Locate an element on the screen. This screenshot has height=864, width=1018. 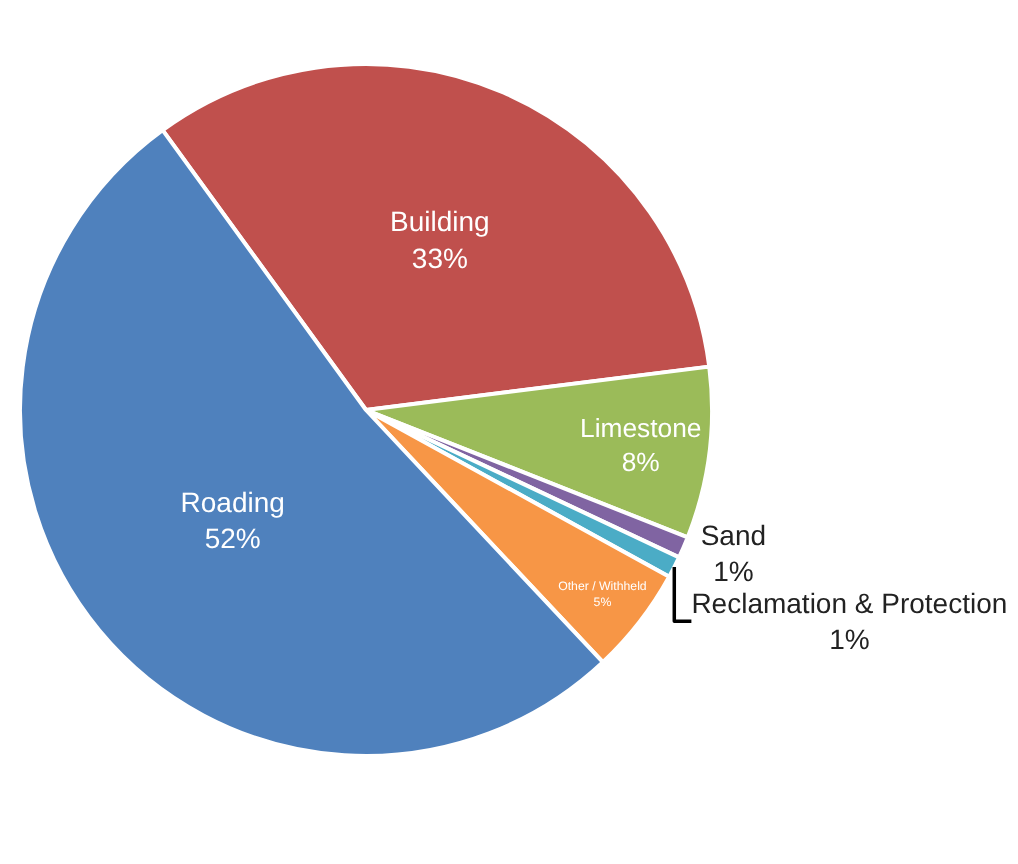
slice-label: Reclamation & Protection is located at coordinates (849, 603).